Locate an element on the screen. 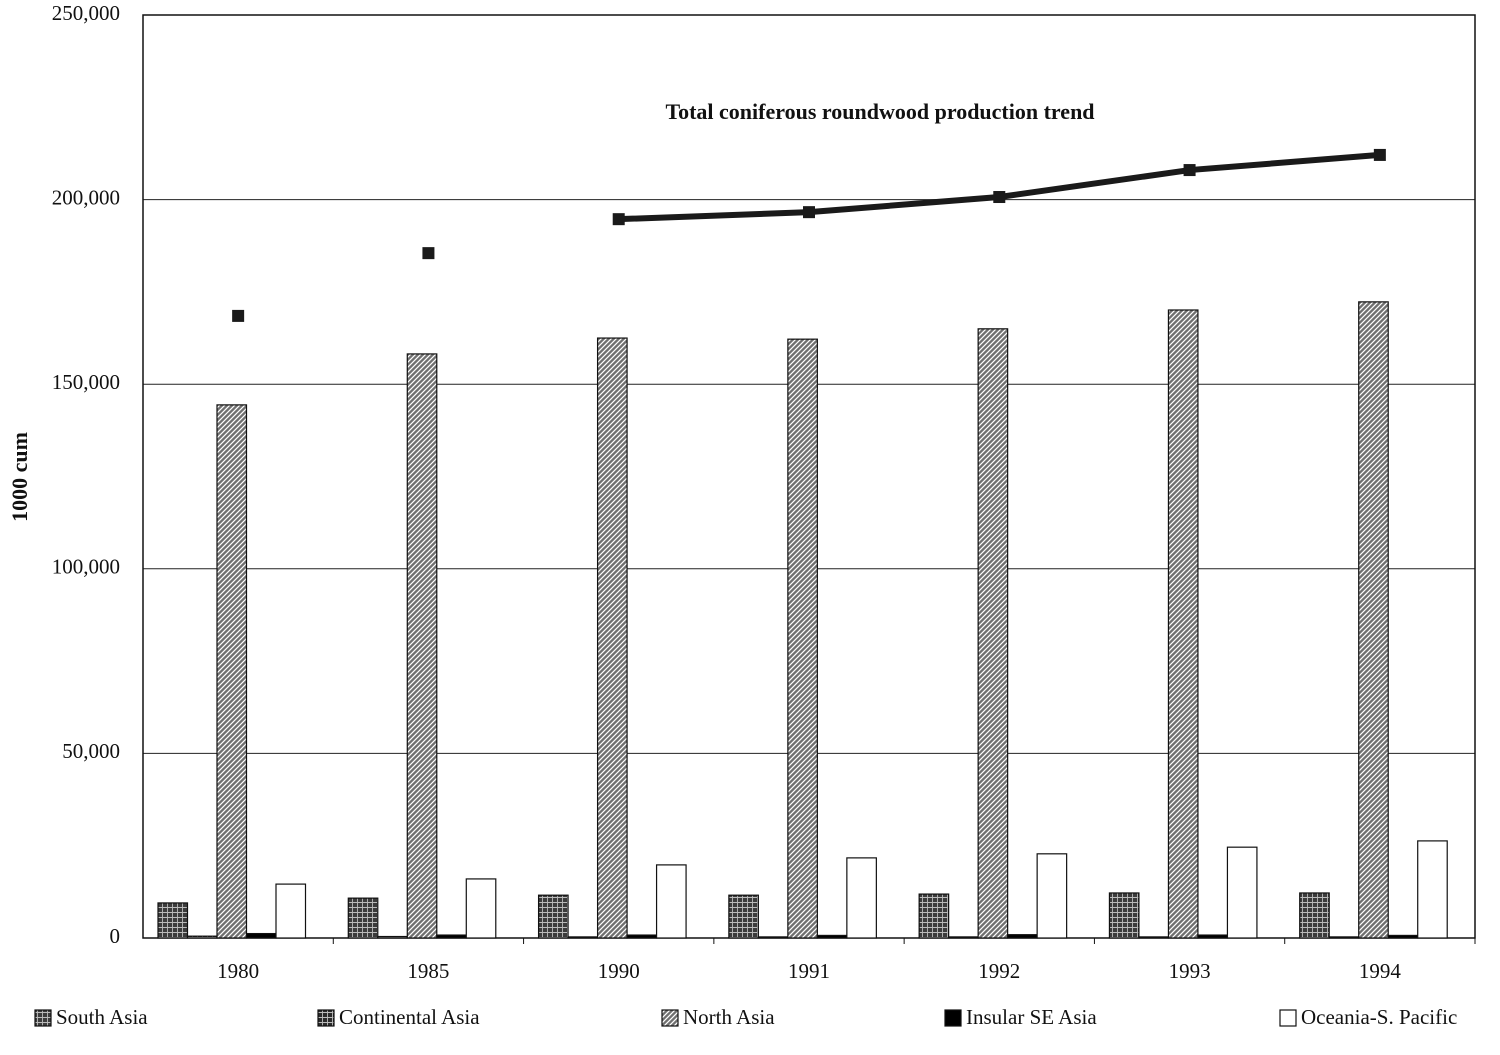 Image resolution: width=1500 pixels, height=1055 pixels. y-tick-label: 100,000 is located at coordinates (86, 567).